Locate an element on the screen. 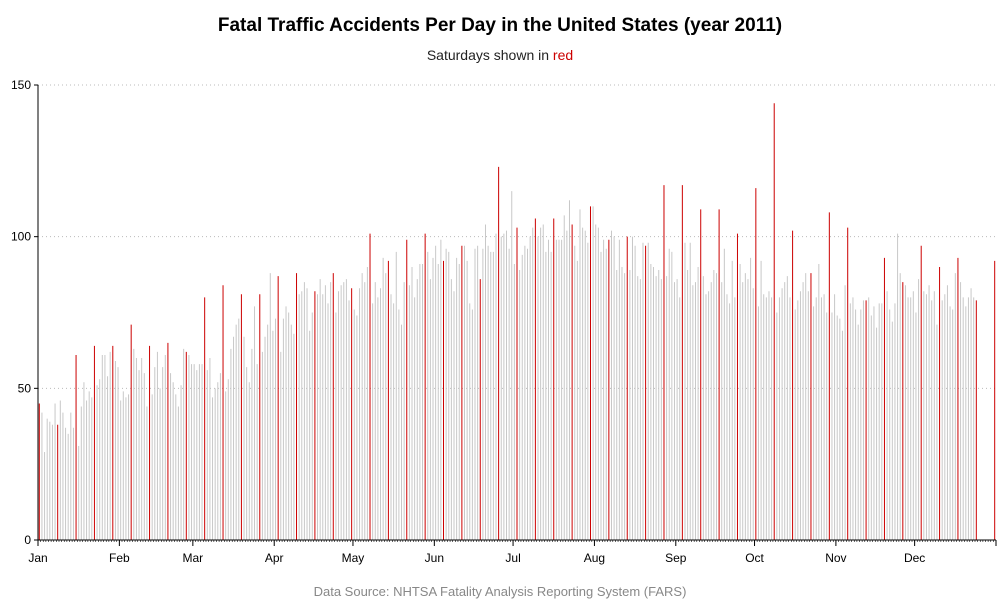 The width and height of the screenshot is (1000, 600). subtitle-highlight: red is located at coordinates (563, 55).